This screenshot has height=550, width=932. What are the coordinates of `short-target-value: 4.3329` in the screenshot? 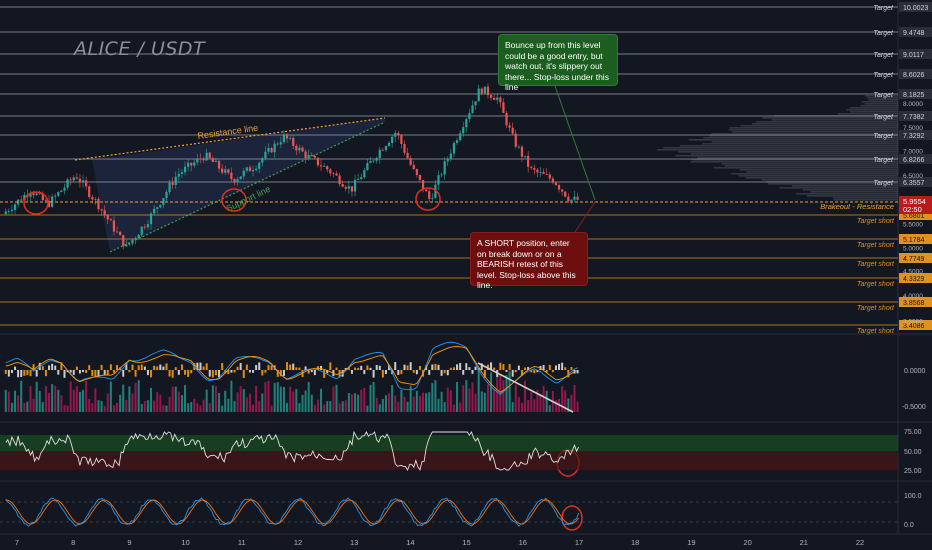 It's located at (914, 279).